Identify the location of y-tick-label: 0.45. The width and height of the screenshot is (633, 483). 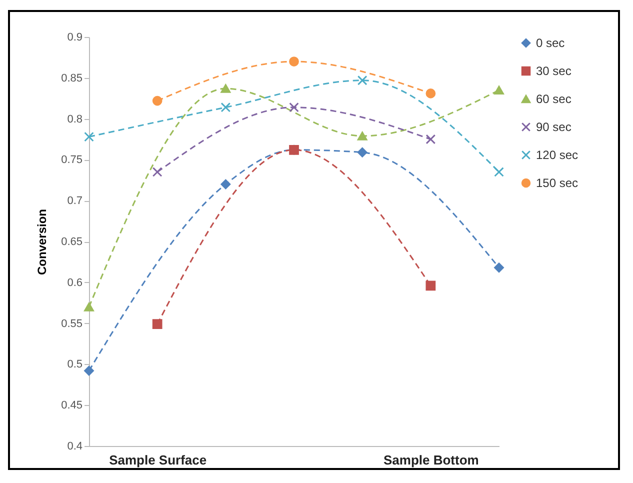
(71, 406).